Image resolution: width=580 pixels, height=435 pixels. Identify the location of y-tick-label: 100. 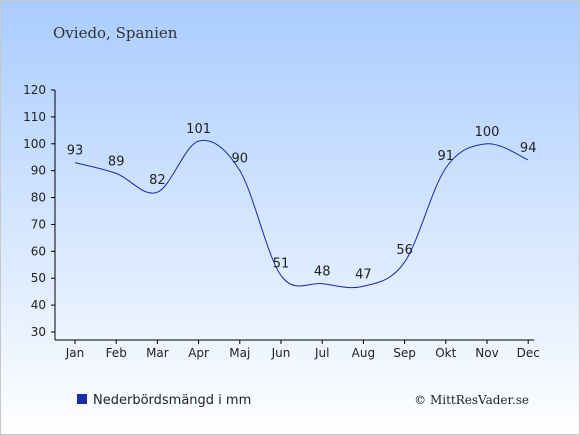
(34, 144).